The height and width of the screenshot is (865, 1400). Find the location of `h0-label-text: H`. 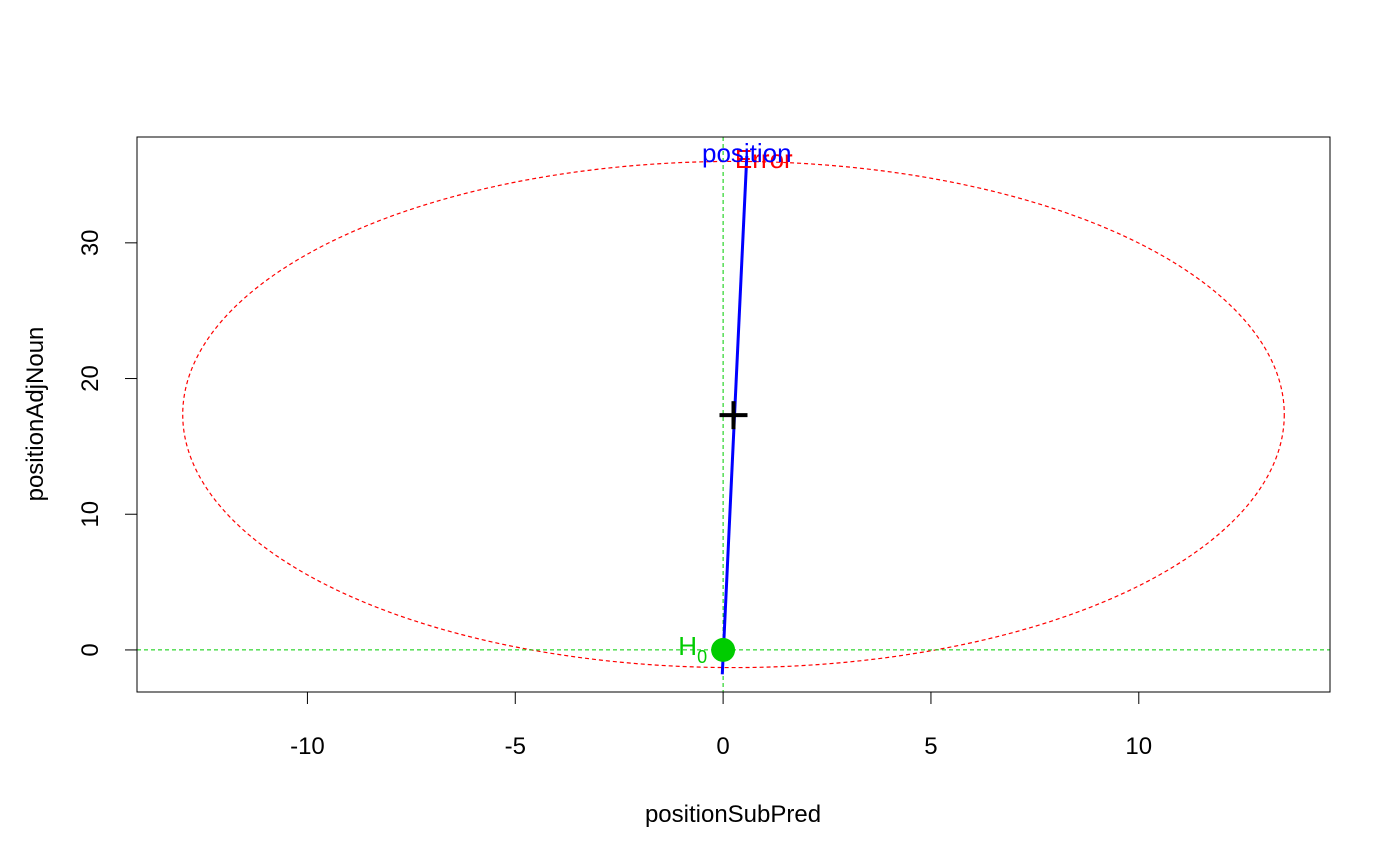

h0-label-text: H is located at coordinates (687, 646).